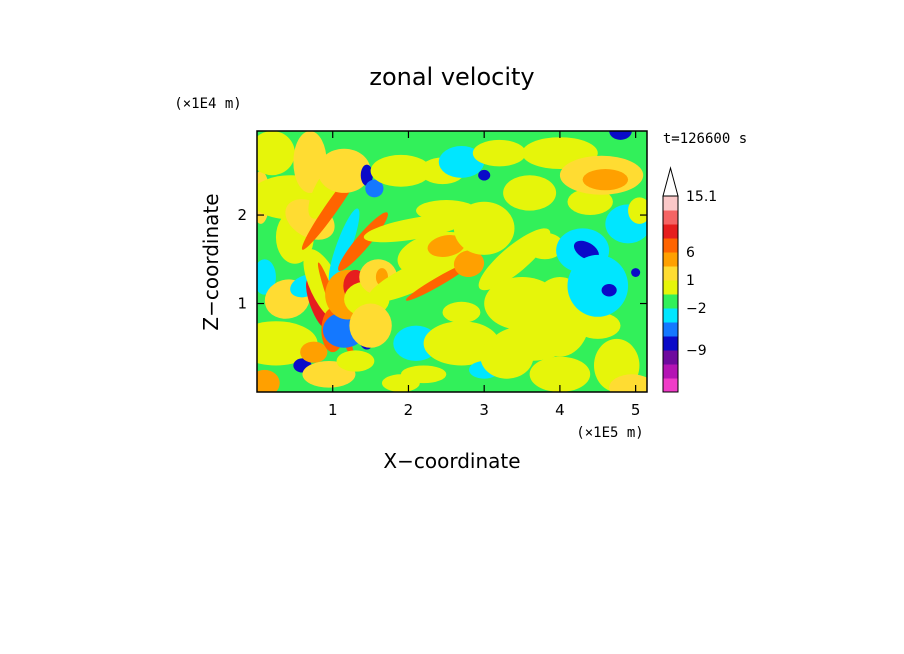 The image size is (904, 654). What do you see at coordinates (442, 259) in the screenshot?
I see `y-axis: 12` at bounding box center [442, 259].